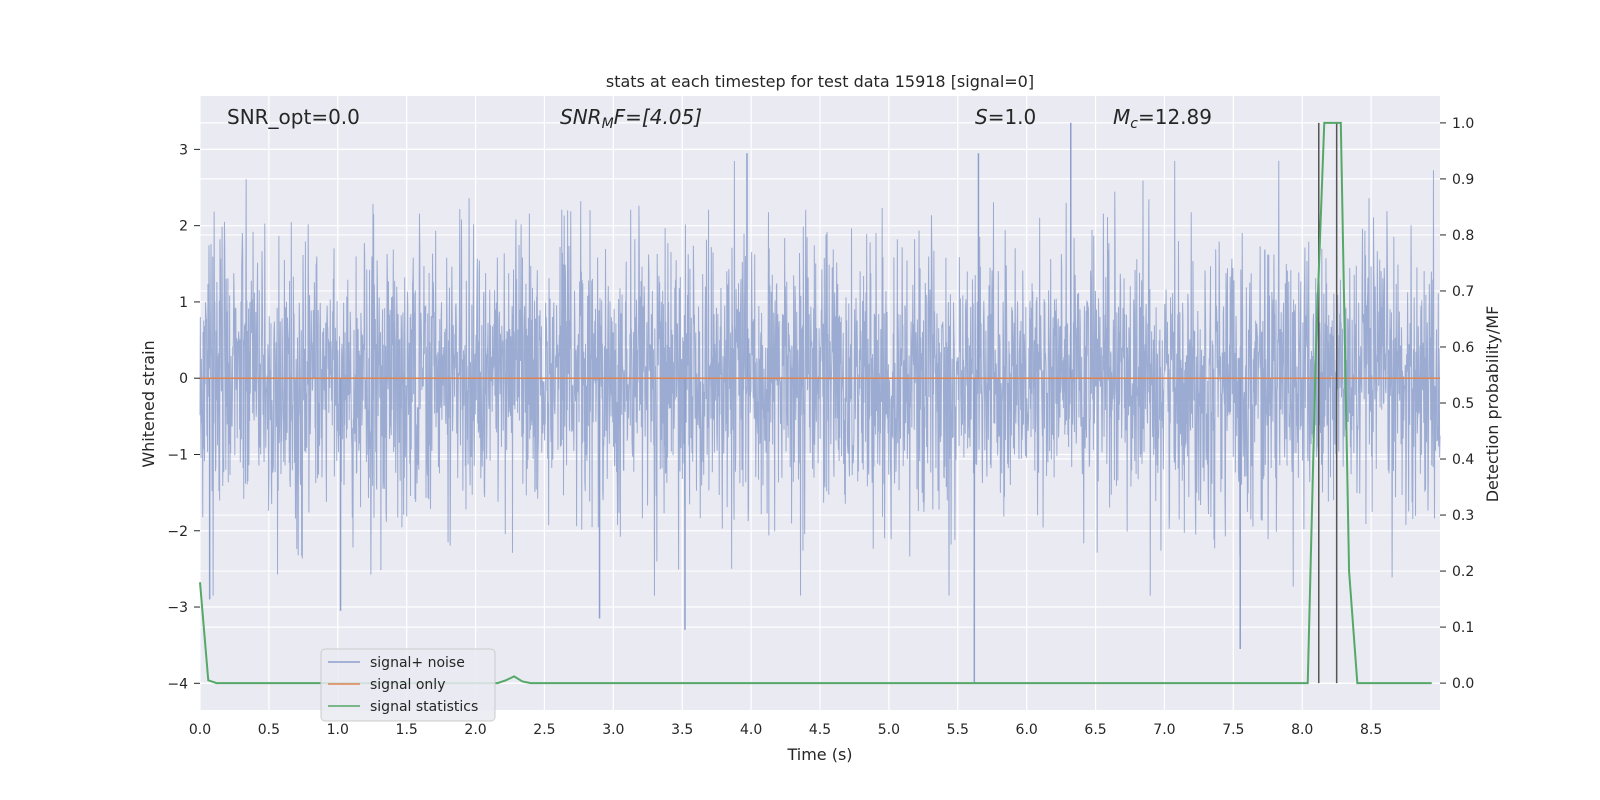 Image resolution: width=1600 pixels, height=800 pixels. What do you see at coordinates (613, 730) in the screenshot?
I see `x-tick-label: 3.0` at bounding box center [613, 730].